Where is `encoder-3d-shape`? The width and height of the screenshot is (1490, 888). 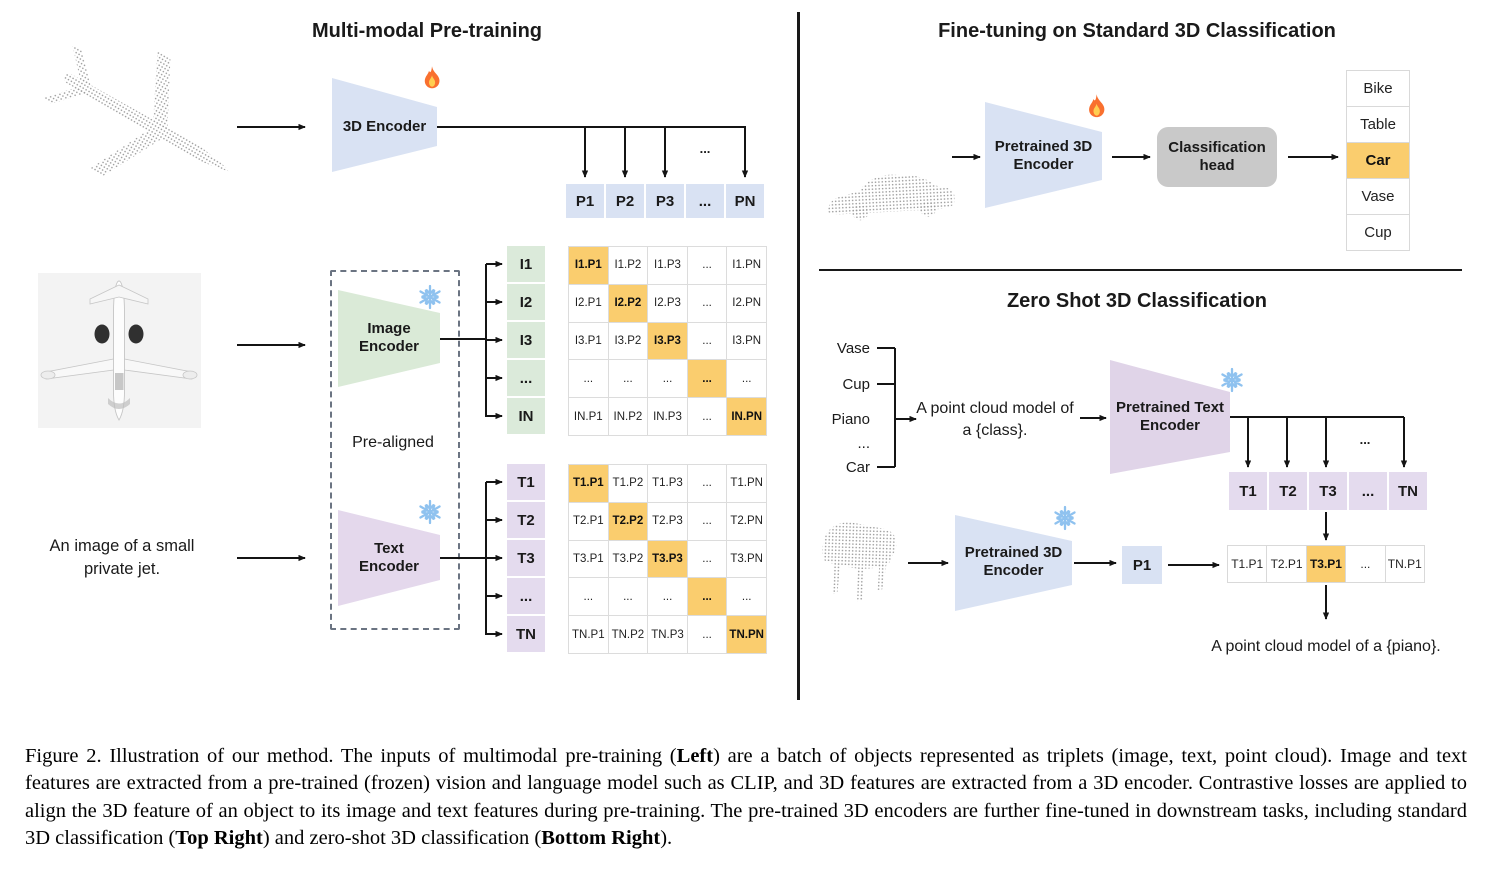 encoder-3d-shape is located at coordinates (384, 125).